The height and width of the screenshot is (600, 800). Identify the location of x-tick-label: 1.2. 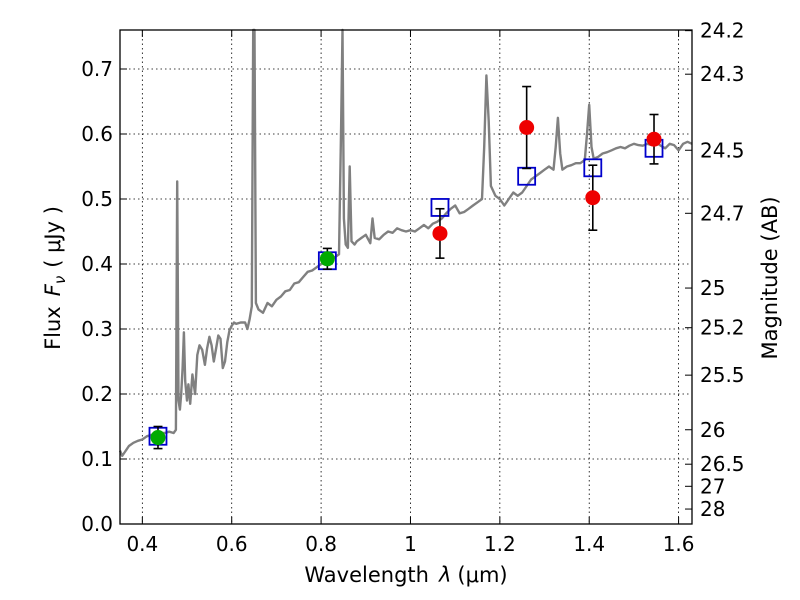
(500, 544).